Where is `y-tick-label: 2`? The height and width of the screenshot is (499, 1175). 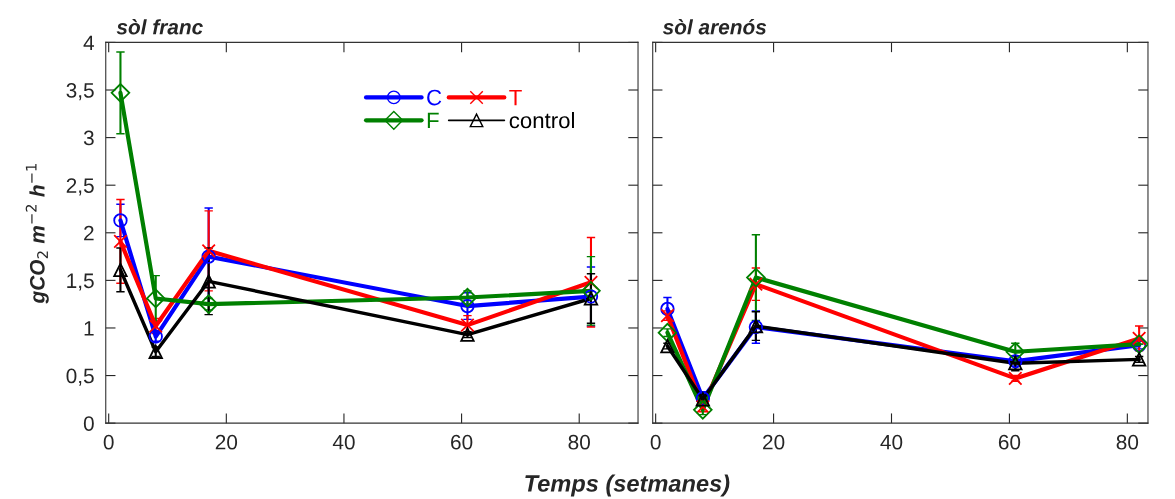
y-tick-label: 2 is located at coordinates (89, 233).